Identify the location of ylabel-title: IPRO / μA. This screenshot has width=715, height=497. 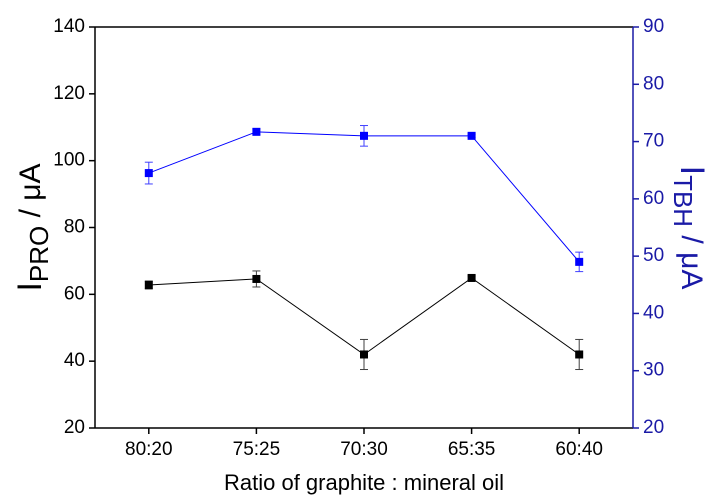
(32, 227).